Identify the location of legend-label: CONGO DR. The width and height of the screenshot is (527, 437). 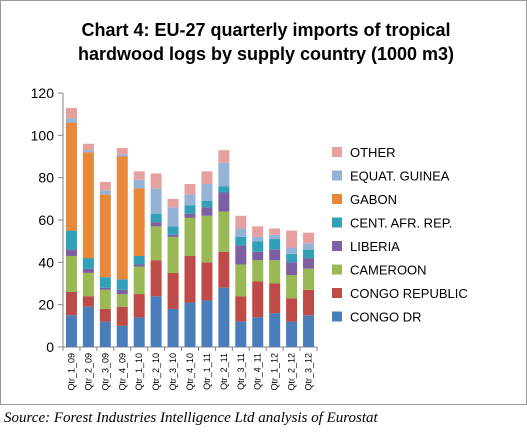
(386, 317).